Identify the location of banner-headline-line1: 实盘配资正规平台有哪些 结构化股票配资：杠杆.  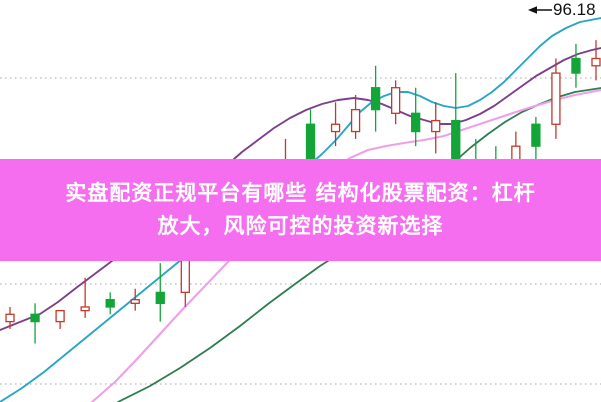
(300, 193).